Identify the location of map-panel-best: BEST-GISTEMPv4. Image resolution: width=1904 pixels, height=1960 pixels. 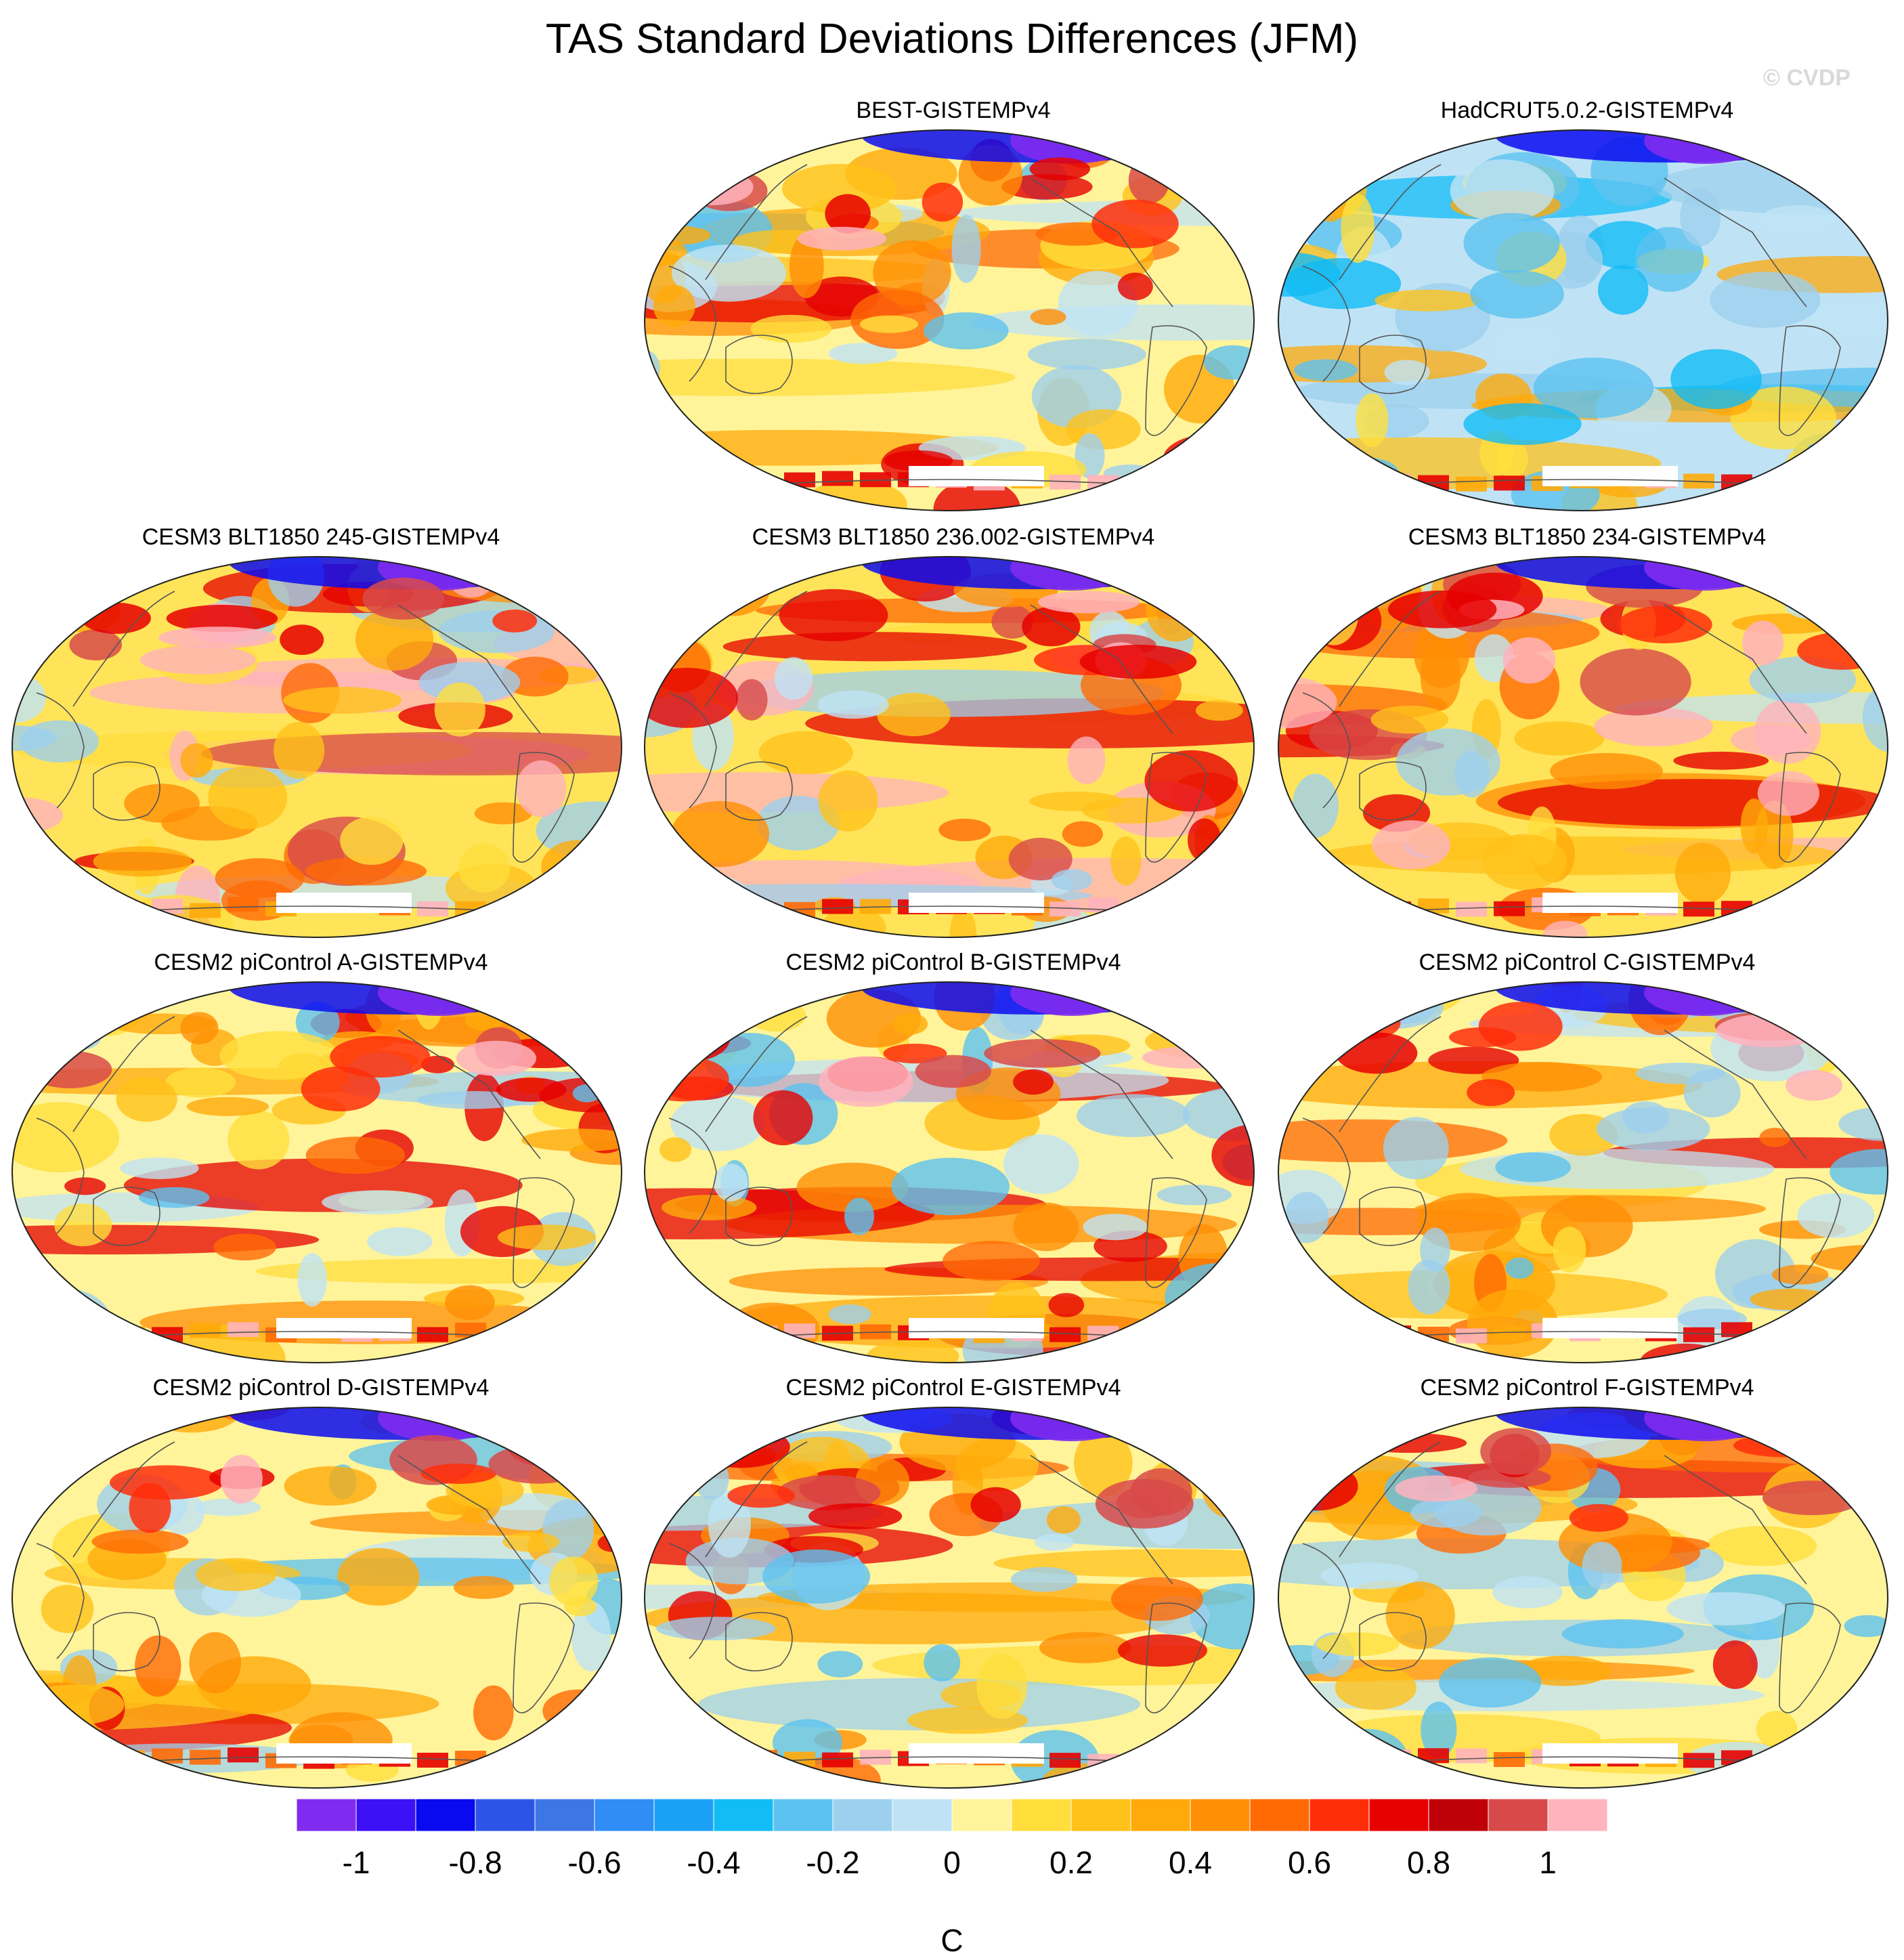
(953, 314).